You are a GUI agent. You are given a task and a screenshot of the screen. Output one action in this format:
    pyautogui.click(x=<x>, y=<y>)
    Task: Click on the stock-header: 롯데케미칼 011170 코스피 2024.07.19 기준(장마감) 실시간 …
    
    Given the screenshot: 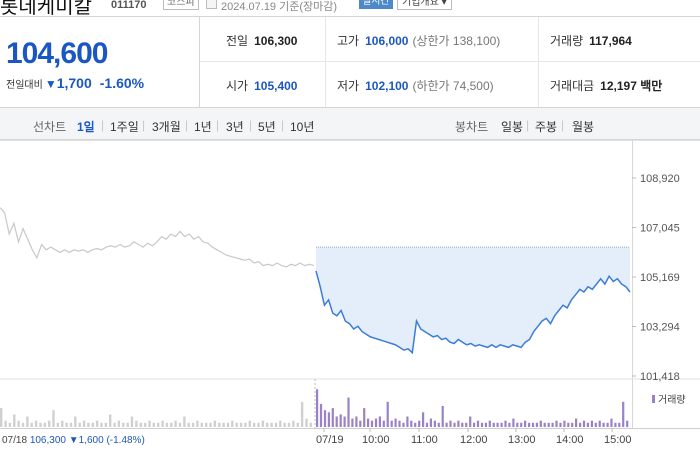 What is the action you would take?
    pyautogui.click(x=350, y=9)
    